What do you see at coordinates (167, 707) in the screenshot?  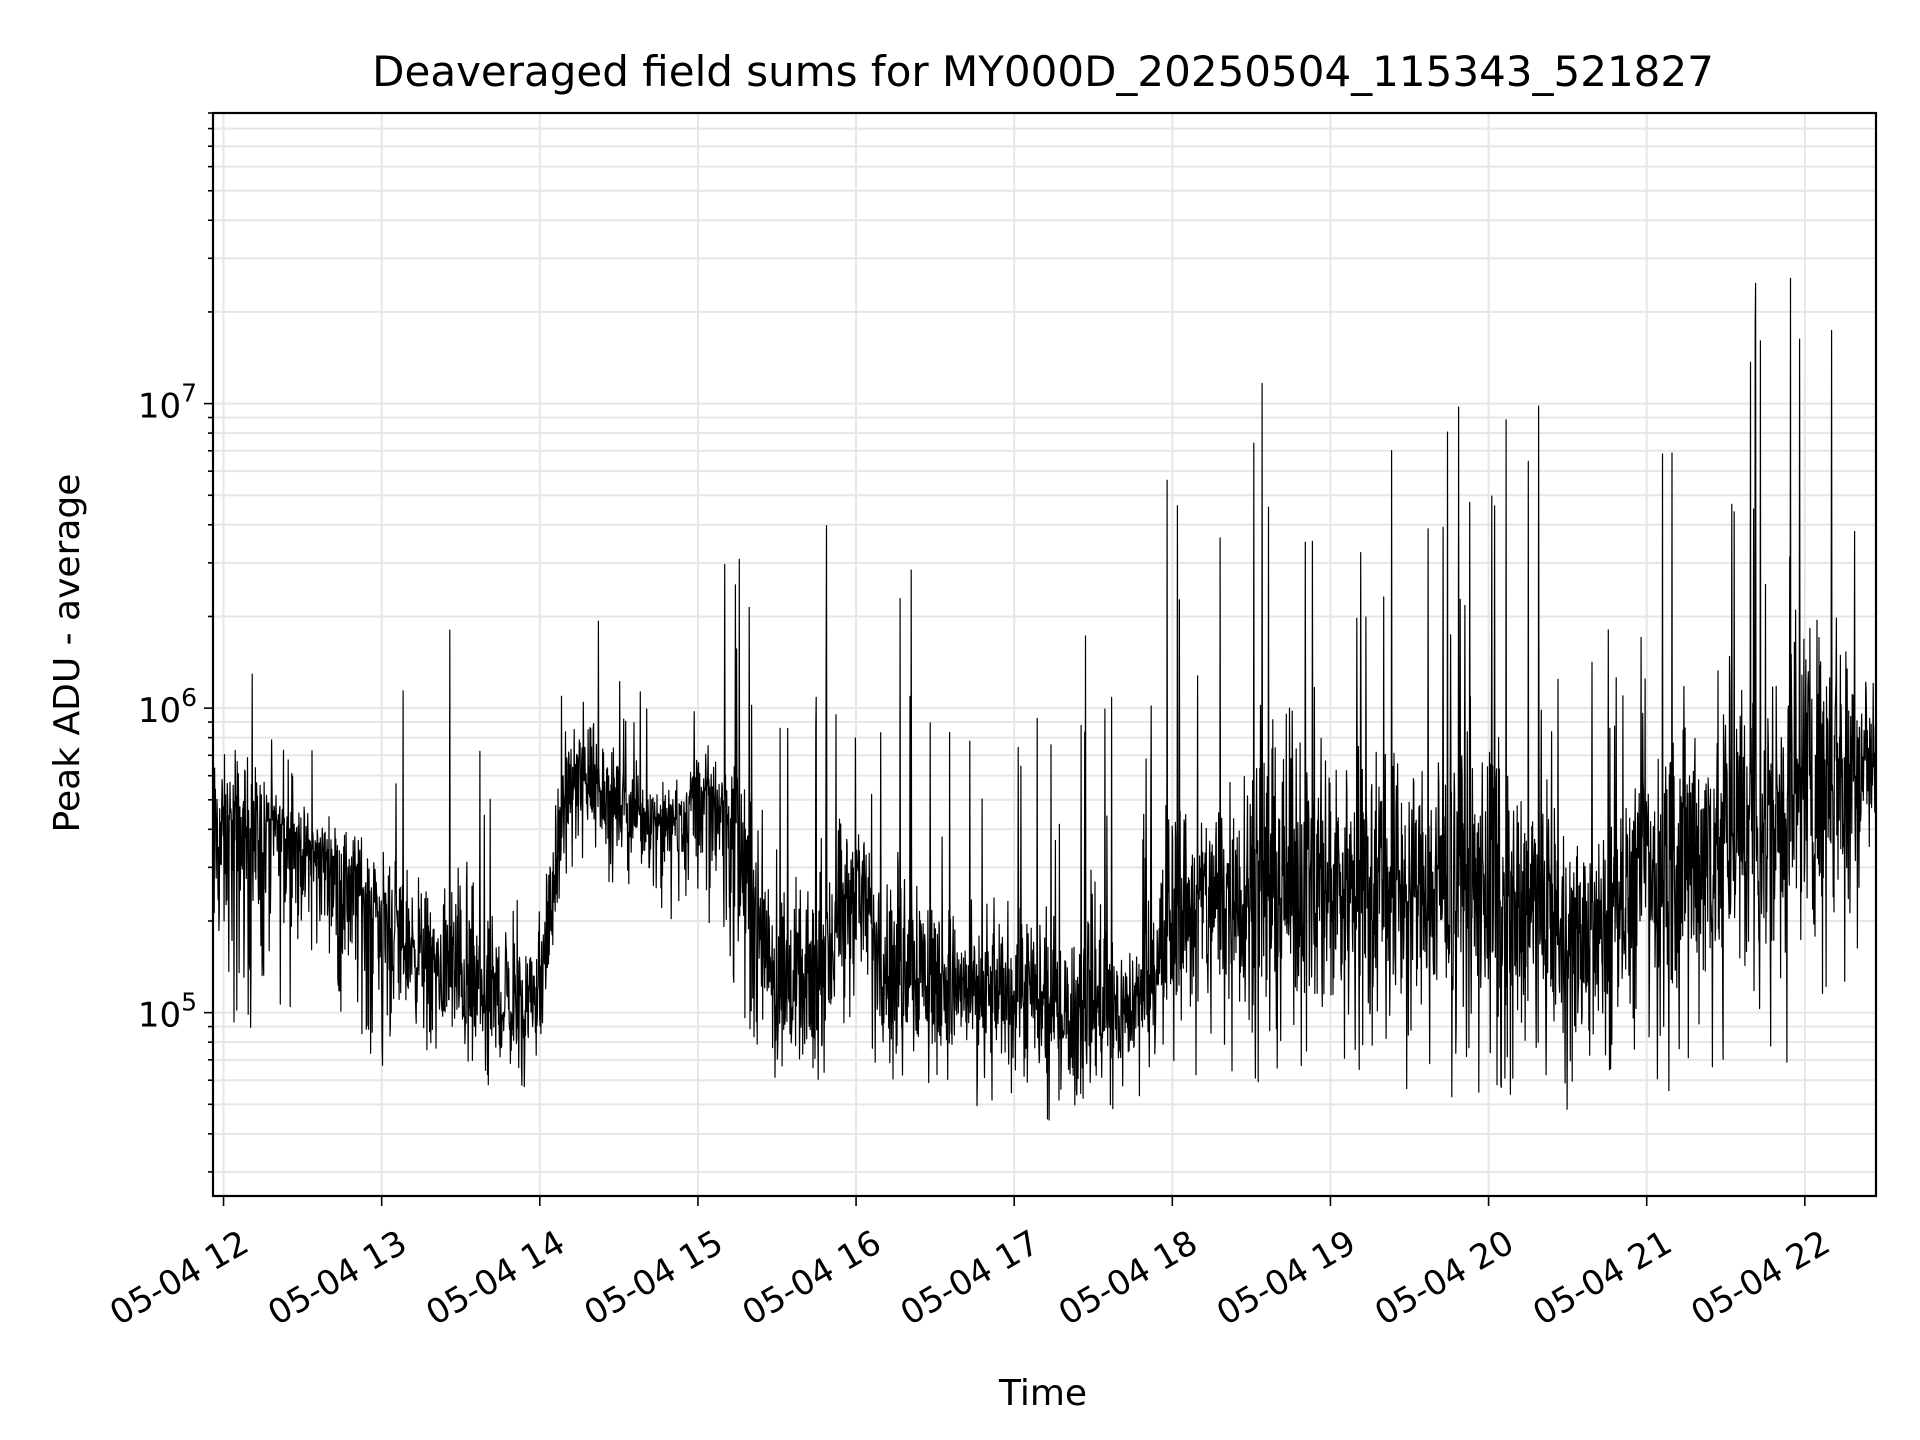 I see `y-tick-label: 10⁶` at bounding box center [167, 707].